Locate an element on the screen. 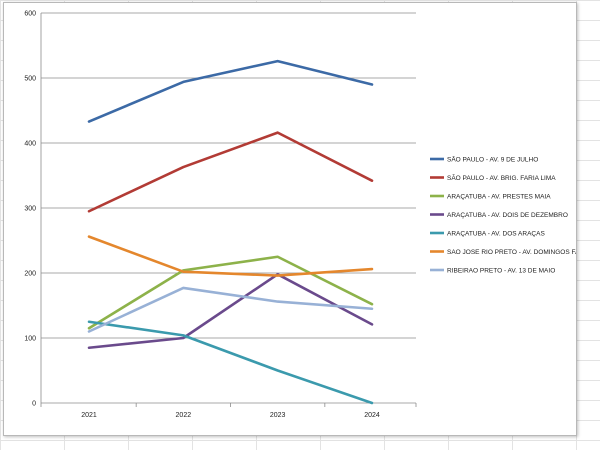 Image resolution: width=600 pixels, height=450 pixels. x-tick-label: 2023 is located at coordinates (278, 415).